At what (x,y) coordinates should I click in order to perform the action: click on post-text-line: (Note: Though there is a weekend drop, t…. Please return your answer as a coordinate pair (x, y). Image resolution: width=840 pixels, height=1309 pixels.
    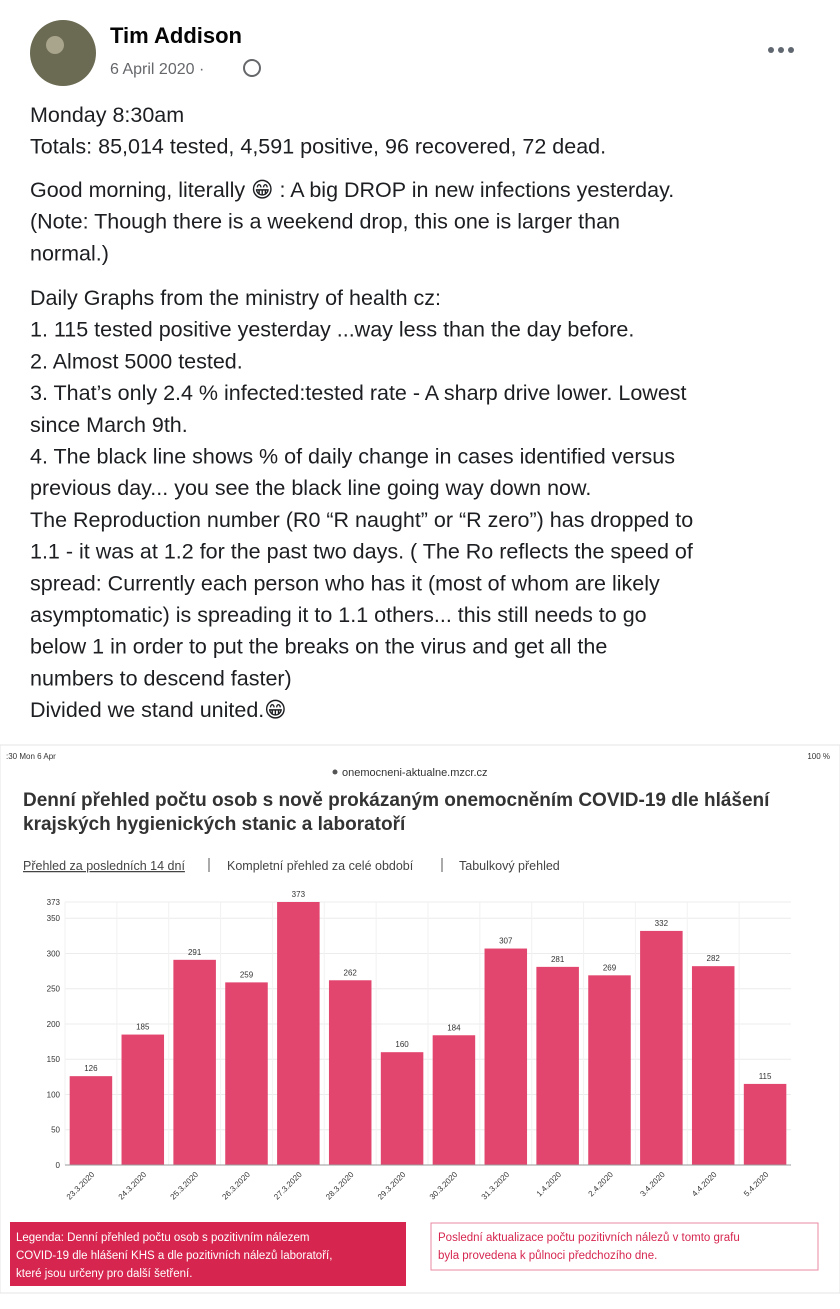
    Looking at the image, I should click on (325, 222).